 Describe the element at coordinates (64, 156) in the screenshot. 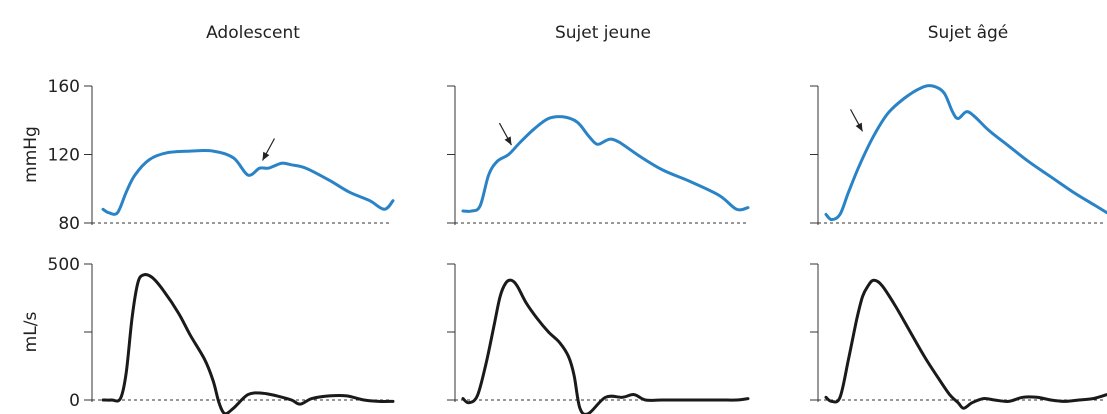

I see `pressure-tick-label: 120` at that location.